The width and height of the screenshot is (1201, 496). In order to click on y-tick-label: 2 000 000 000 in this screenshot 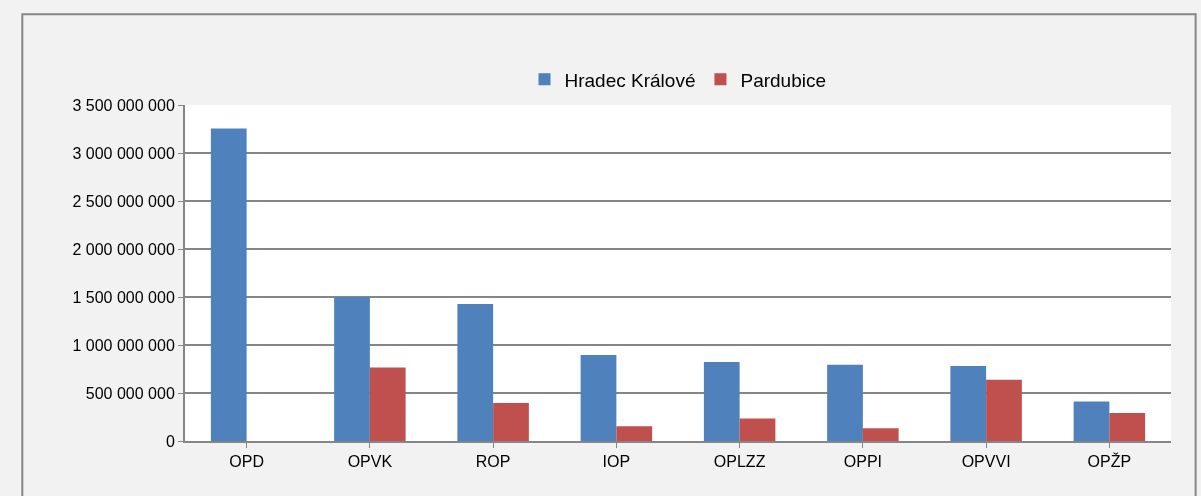, I will do `click(123, 249)`.